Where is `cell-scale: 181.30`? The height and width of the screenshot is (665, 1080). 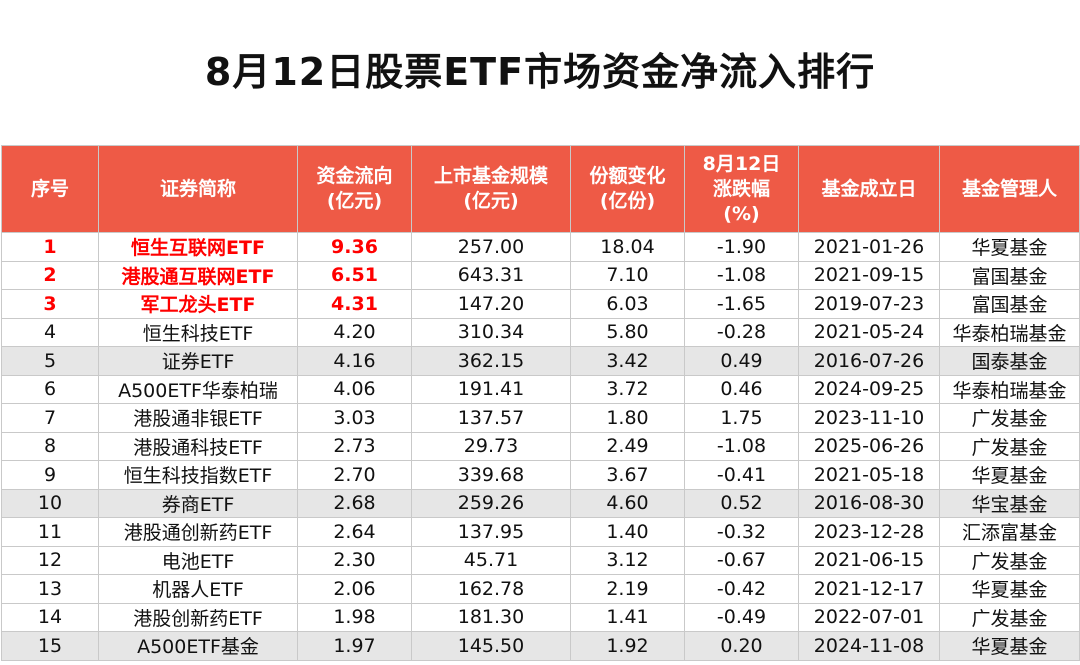
cell-scale: 181.30 is located at coordinates (491, 617).